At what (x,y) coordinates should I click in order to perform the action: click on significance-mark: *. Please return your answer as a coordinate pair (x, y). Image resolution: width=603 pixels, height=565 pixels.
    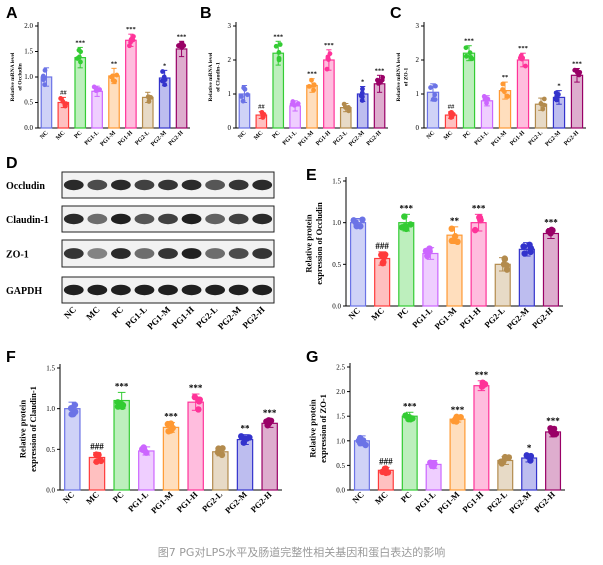
    Looking at the image, I should click on (164, 65).